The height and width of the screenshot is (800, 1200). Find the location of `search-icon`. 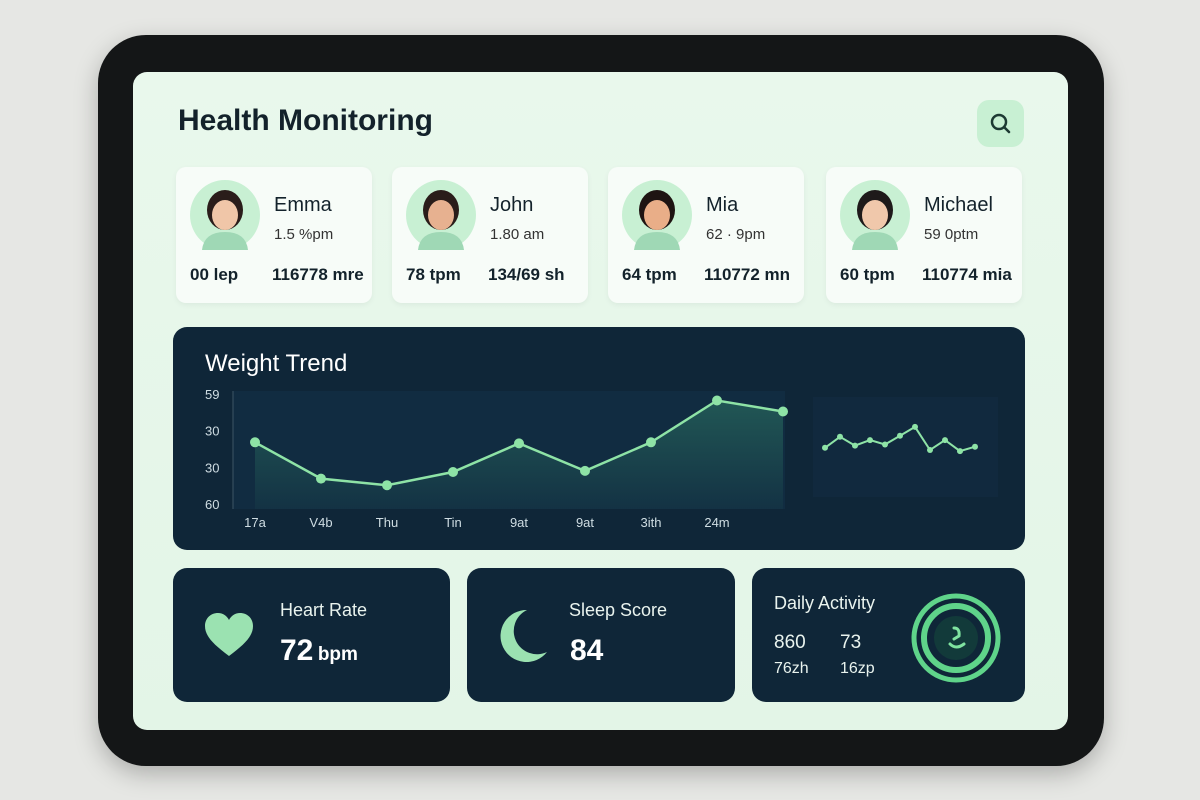

search-icon is located at coordinates (1000, 123).